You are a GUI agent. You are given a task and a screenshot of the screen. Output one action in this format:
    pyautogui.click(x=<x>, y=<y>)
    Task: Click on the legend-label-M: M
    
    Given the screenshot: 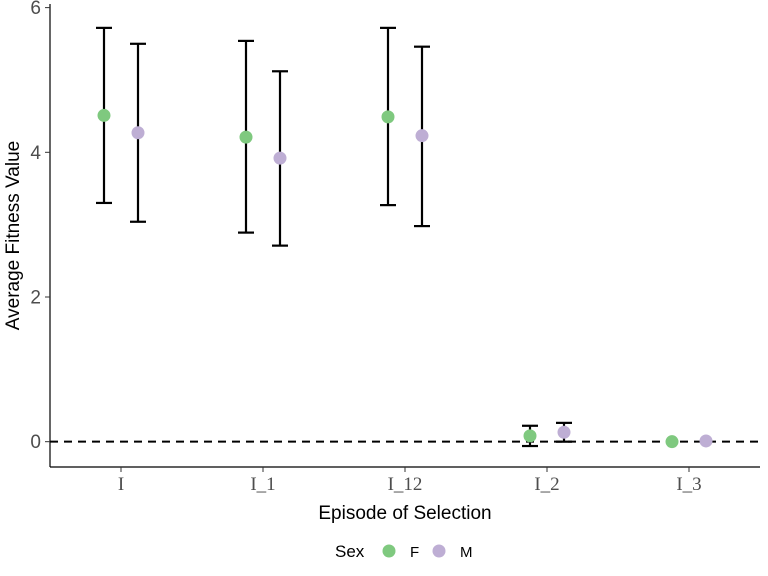 What is the action you would take?
    pyautogui.click(x=466, y=552)
    